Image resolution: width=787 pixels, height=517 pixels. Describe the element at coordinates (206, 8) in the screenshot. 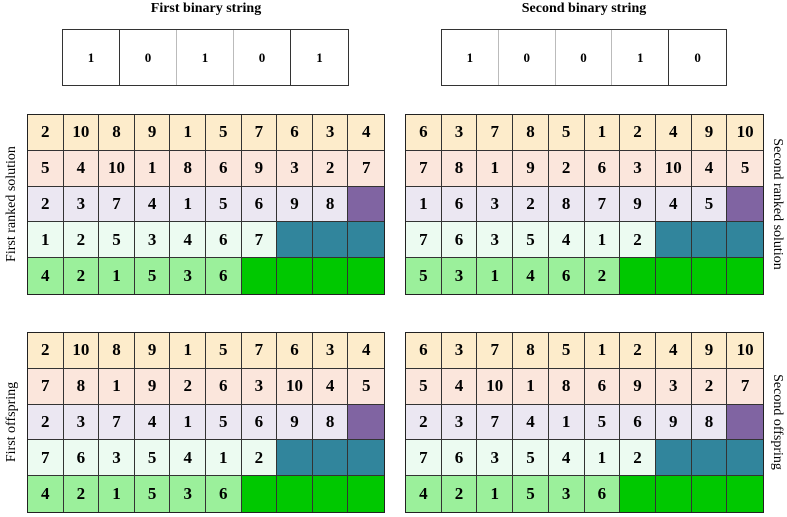

I see `first-binary-string-title: First binary string` at that location.